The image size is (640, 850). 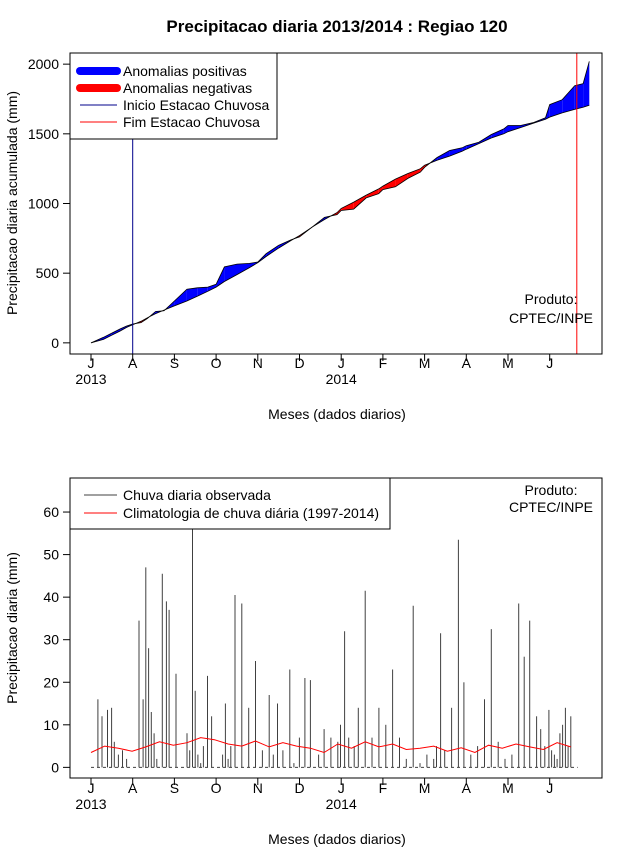 I want to click on y-tick-label: 500, so click(x=48, y=273).